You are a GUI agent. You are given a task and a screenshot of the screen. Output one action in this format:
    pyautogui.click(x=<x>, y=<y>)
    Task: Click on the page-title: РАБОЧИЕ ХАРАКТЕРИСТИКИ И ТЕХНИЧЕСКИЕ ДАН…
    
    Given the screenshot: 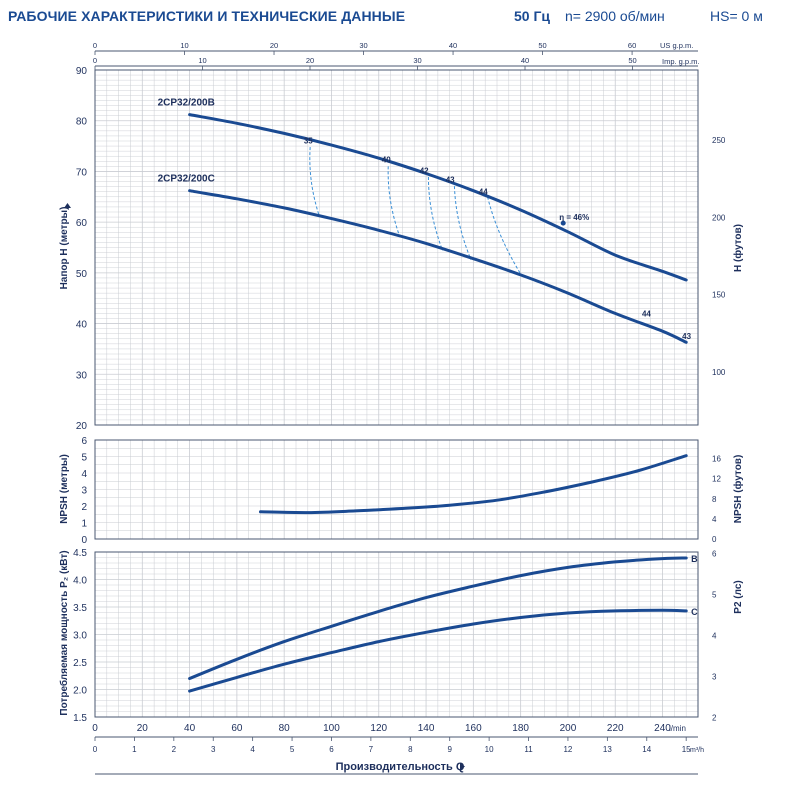 What is the action you would take?
    pyautogui.click(x=207, y=16)
    